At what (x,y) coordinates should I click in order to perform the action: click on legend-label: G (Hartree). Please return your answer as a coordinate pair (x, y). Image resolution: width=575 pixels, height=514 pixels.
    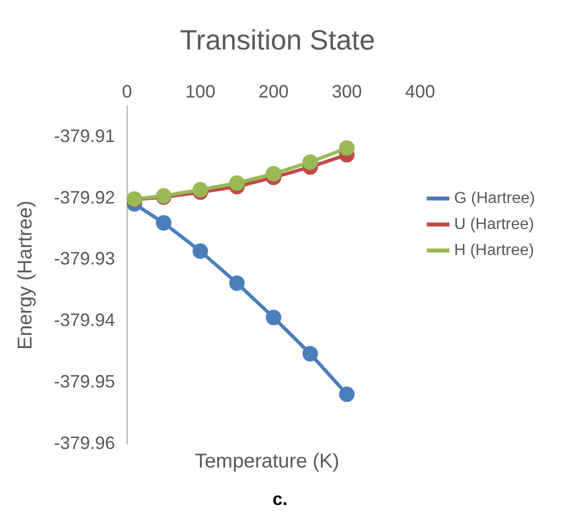
    Looking at the image, I should click on (495, 198).